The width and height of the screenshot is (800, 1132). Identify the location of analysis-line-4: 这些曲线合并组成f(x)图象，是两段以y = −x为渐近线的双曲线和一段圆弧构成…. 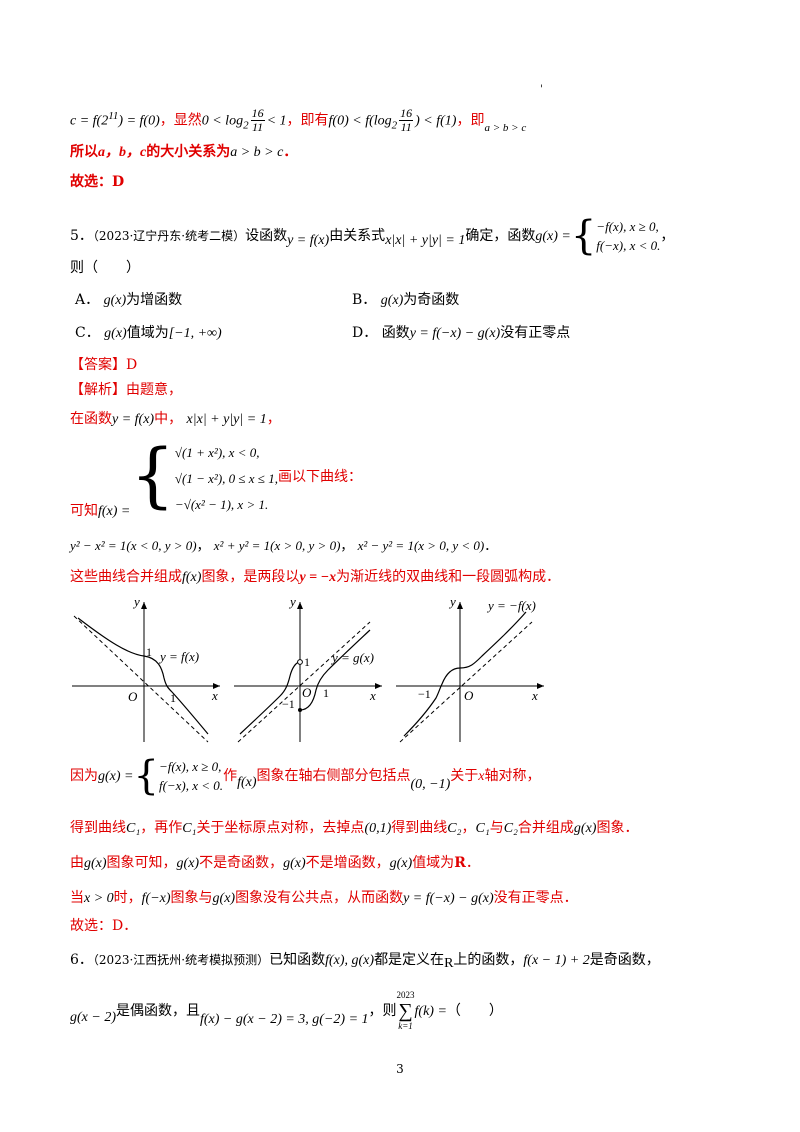
(315, 577).